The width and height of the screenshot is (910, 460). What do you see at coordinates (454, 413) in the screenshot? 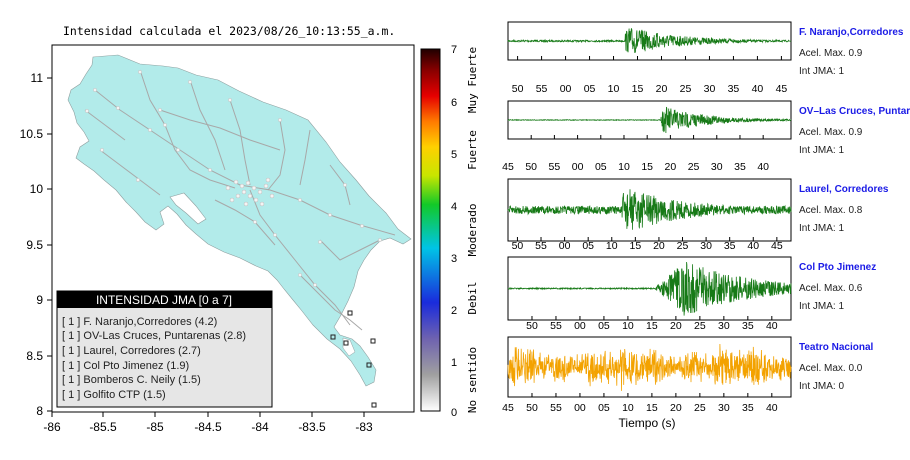
I see `colorbar-tick: 0` at bounding box center [454, 413].